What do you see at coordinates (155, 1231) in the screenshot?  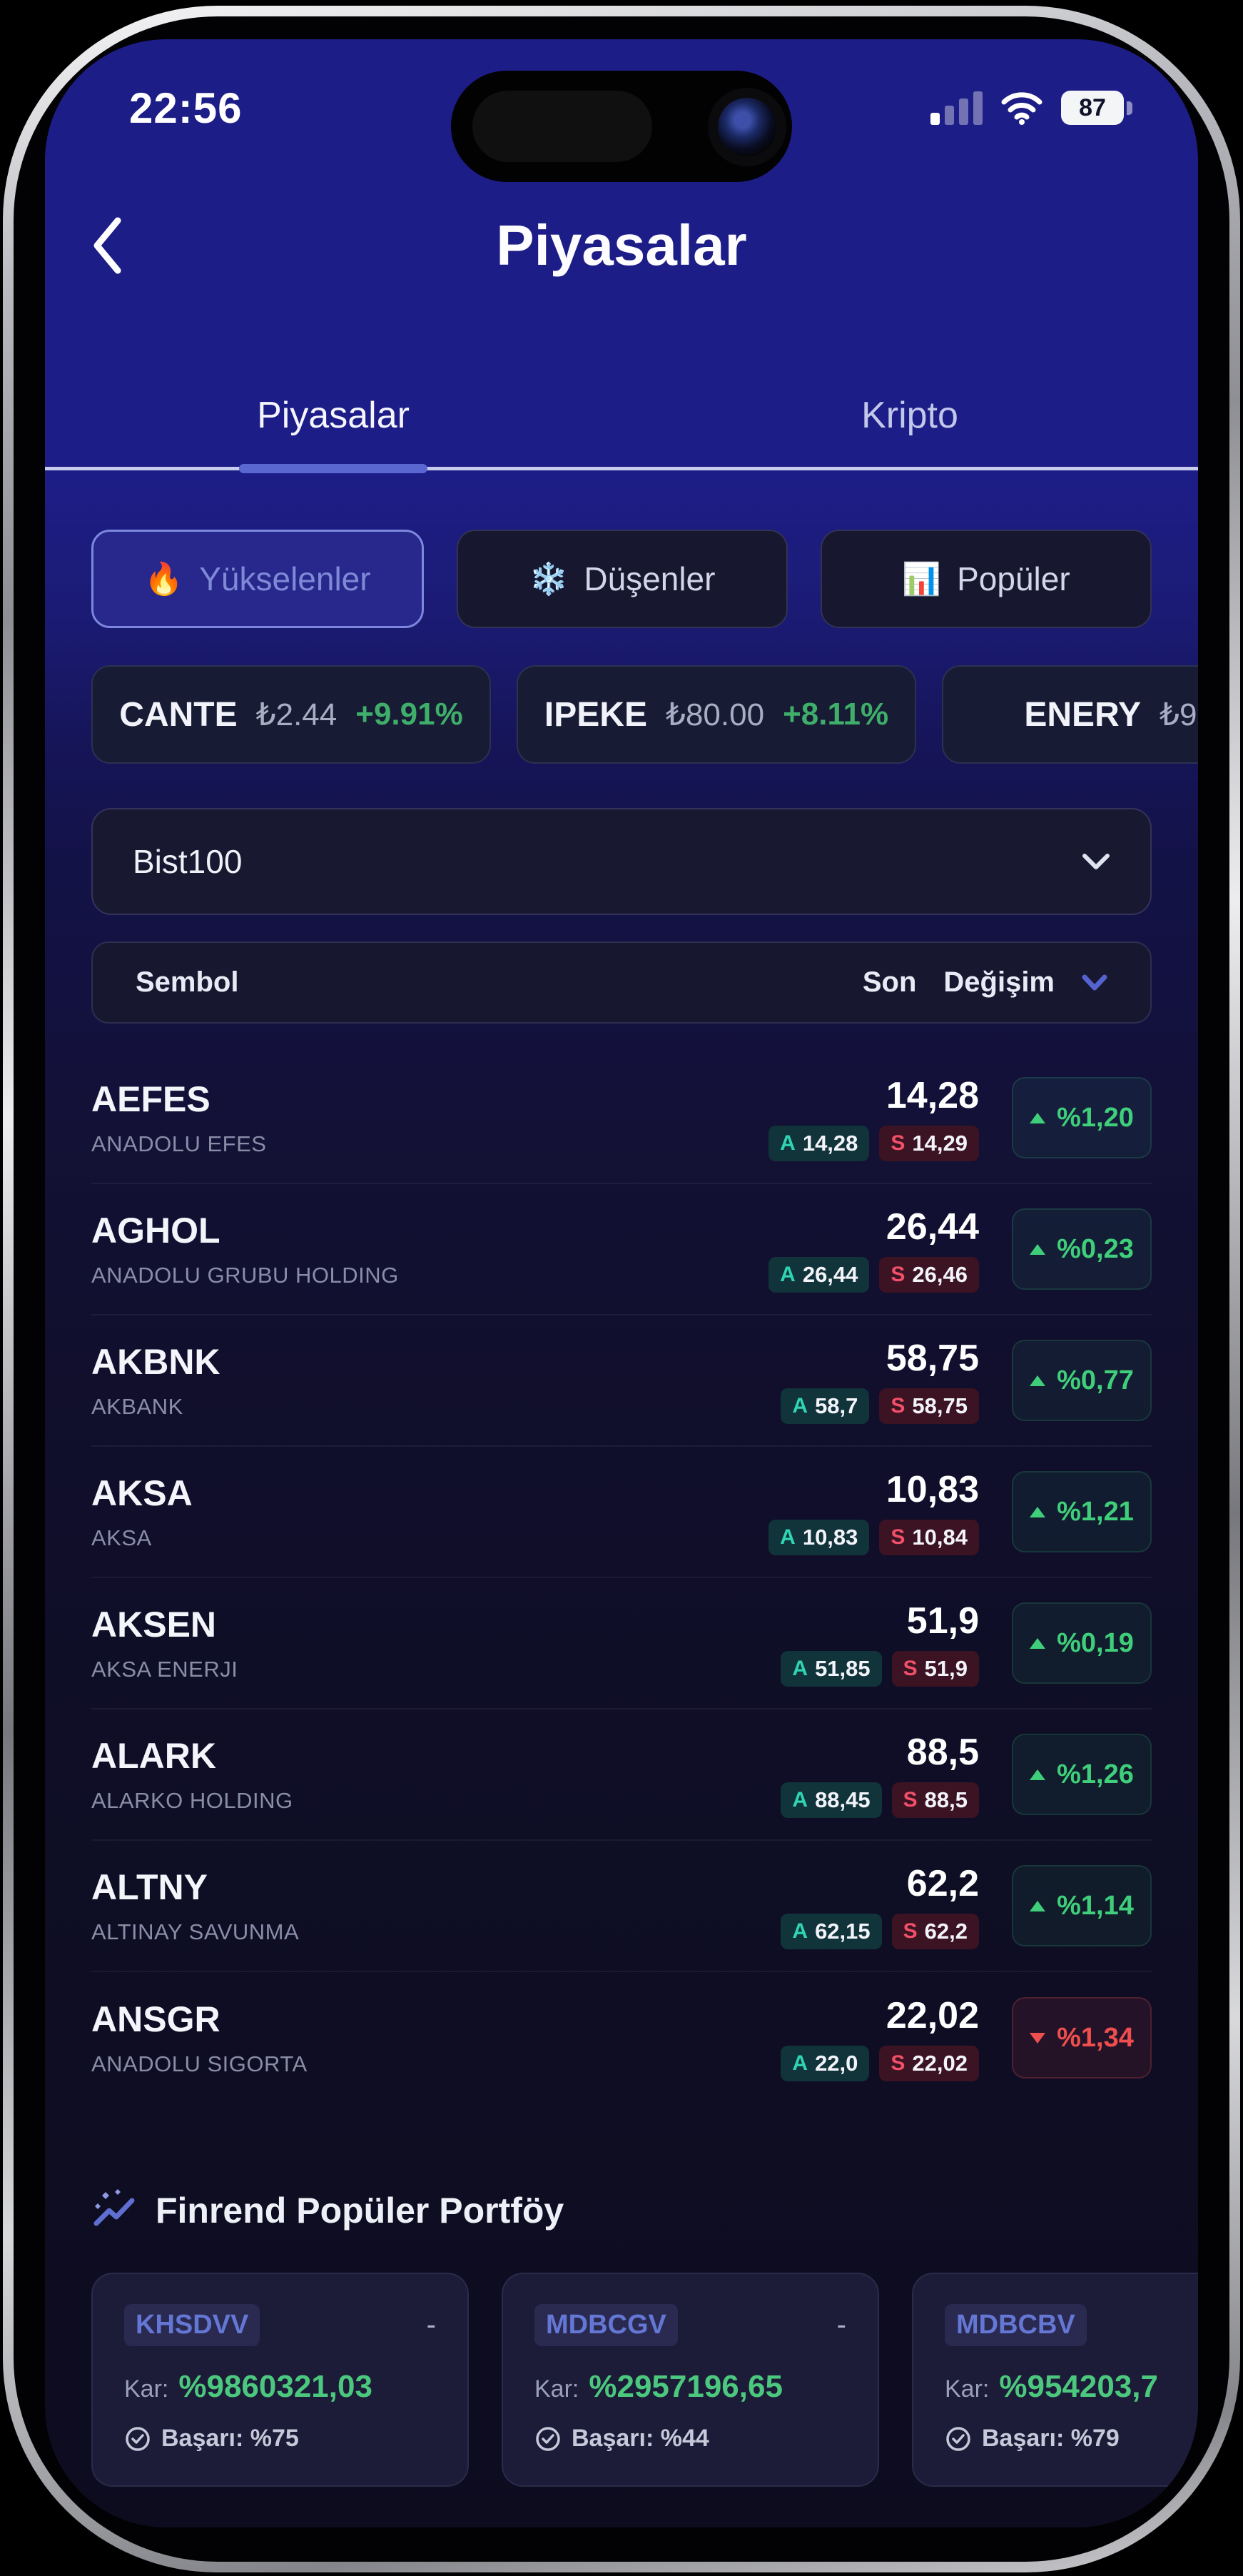 I see `stock-symbol: AGHOL` at bounding box center [155, 1231].